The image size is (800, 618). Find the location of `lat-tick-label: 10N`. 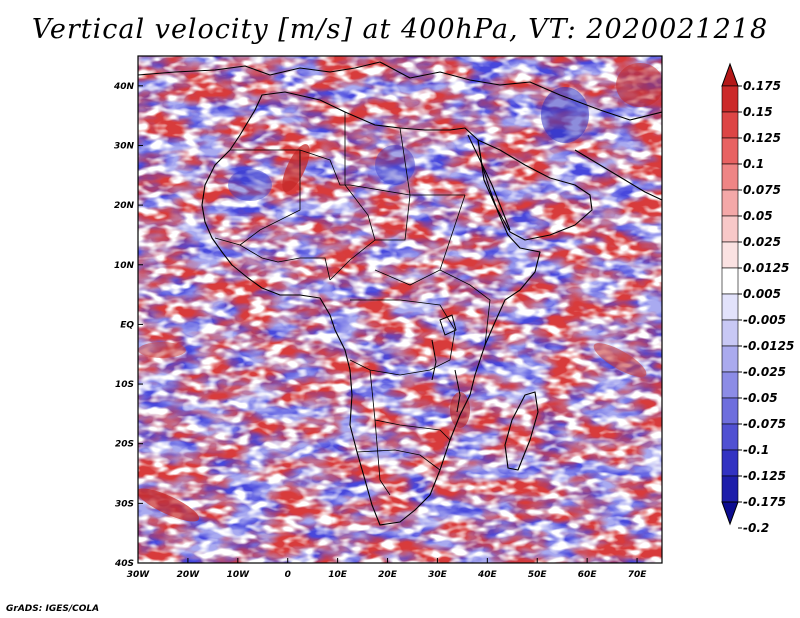

lat-tick-label: 10N is located at coordinates (124, 266).